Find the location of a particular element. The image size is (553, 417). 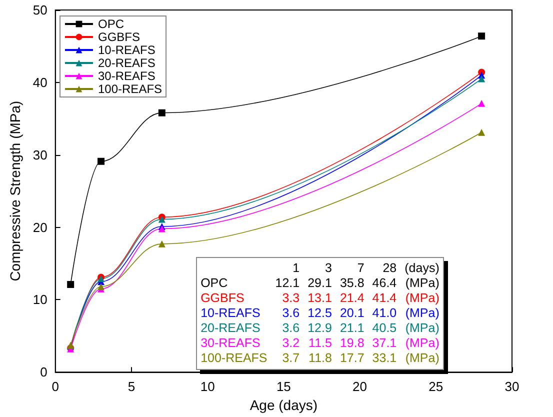

y-tick-label: 40 is located at coordinates (40, 82).